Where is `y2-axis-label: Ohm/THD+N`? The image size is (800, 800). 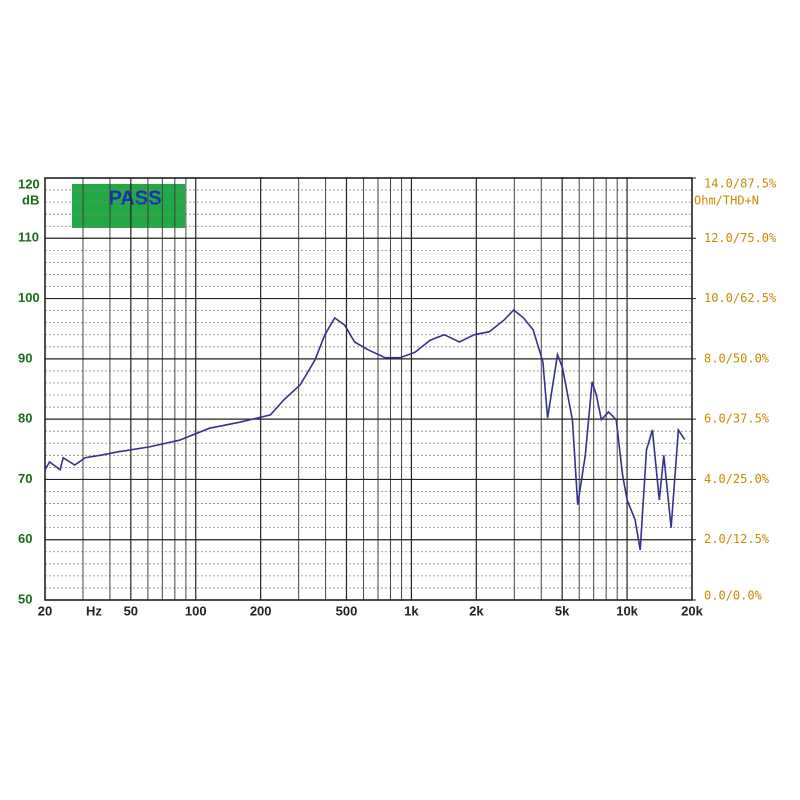 y2-axis-label: Ohm/THD+N is located at coordinates (726, 201).